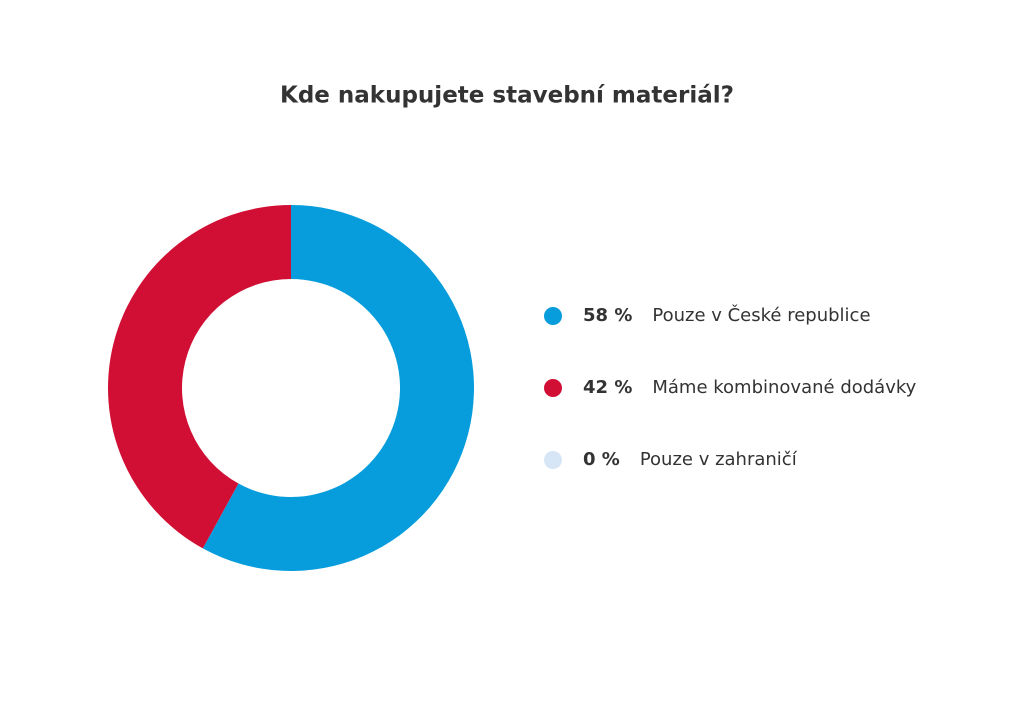 Image resolution: width=1024 pixels, height=724 pixels. I want to click on legend-label: Pouze v České republice, so click(761, 315).